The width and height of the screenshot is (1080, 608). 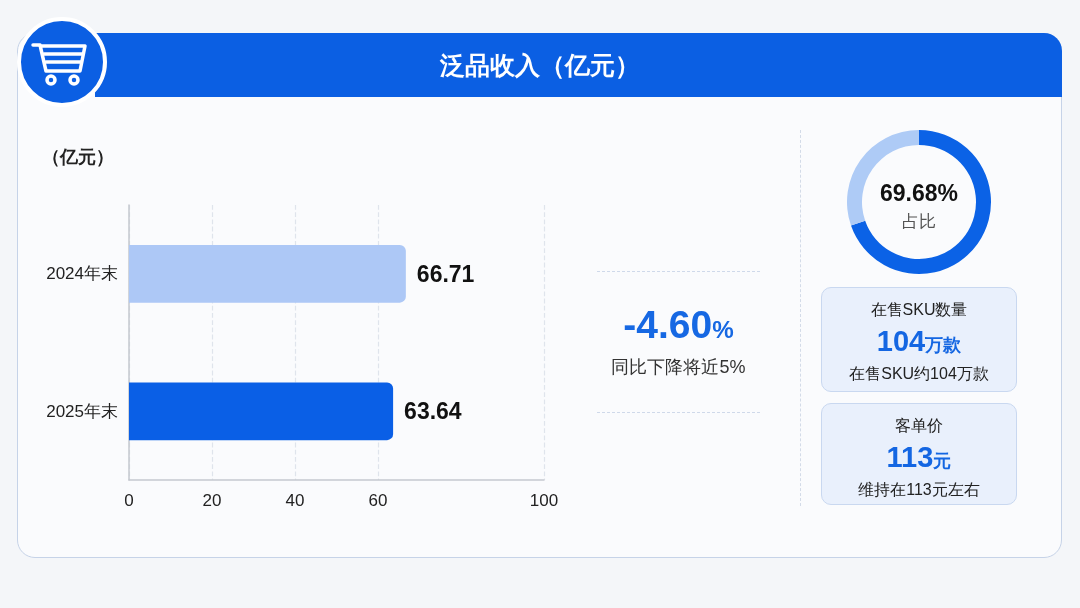 What do you see at coordinates (919, 310) in the screenshot?
I see `text: 在售SKU数量` at bounding box center [919, 310].